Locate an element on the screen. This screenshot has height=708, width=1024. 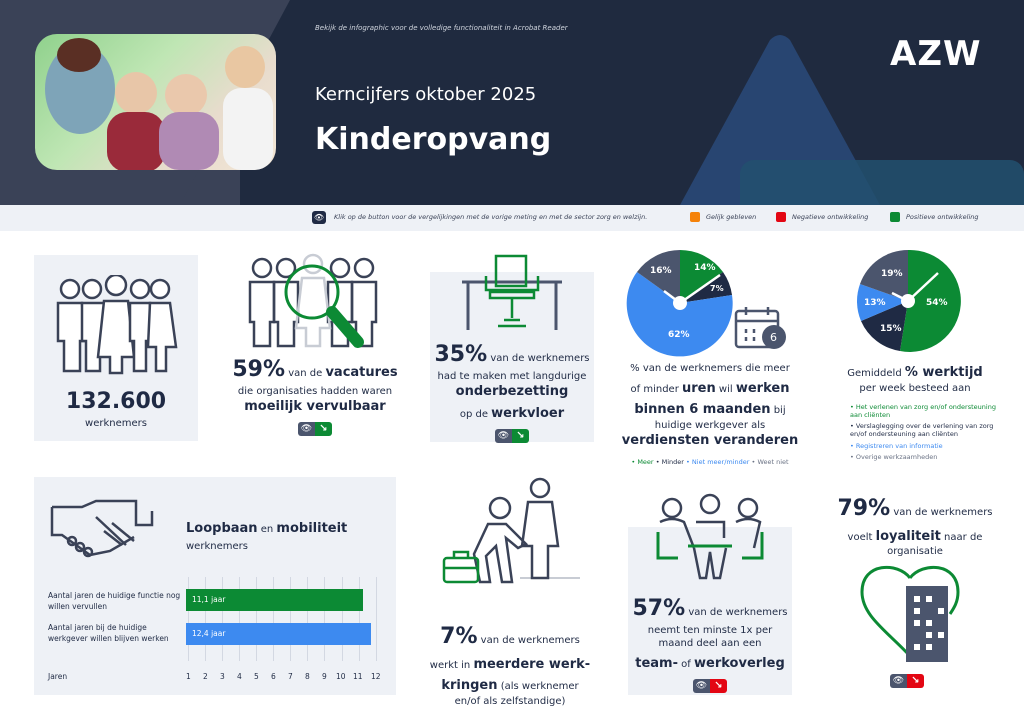
text: loyaliteit is located at coordinates (908, 536).